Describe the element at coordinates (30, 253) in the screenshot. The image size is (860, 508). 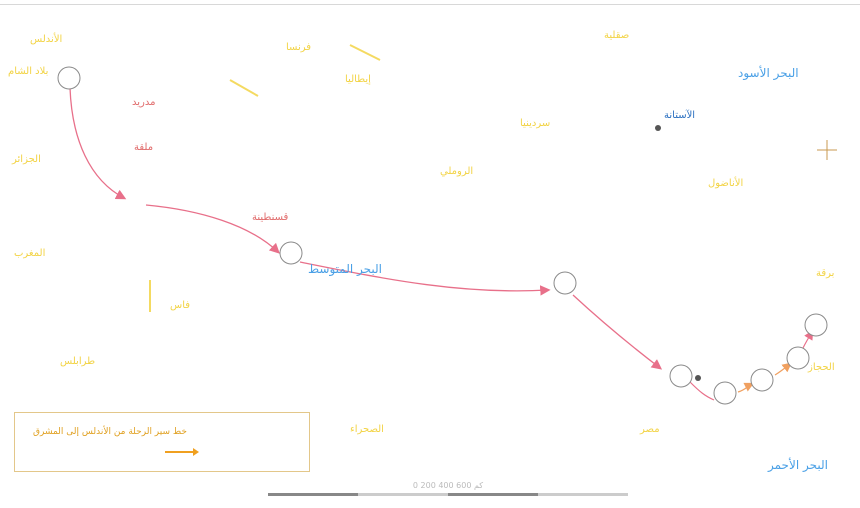
I see `region-label: المغرب` at that location.